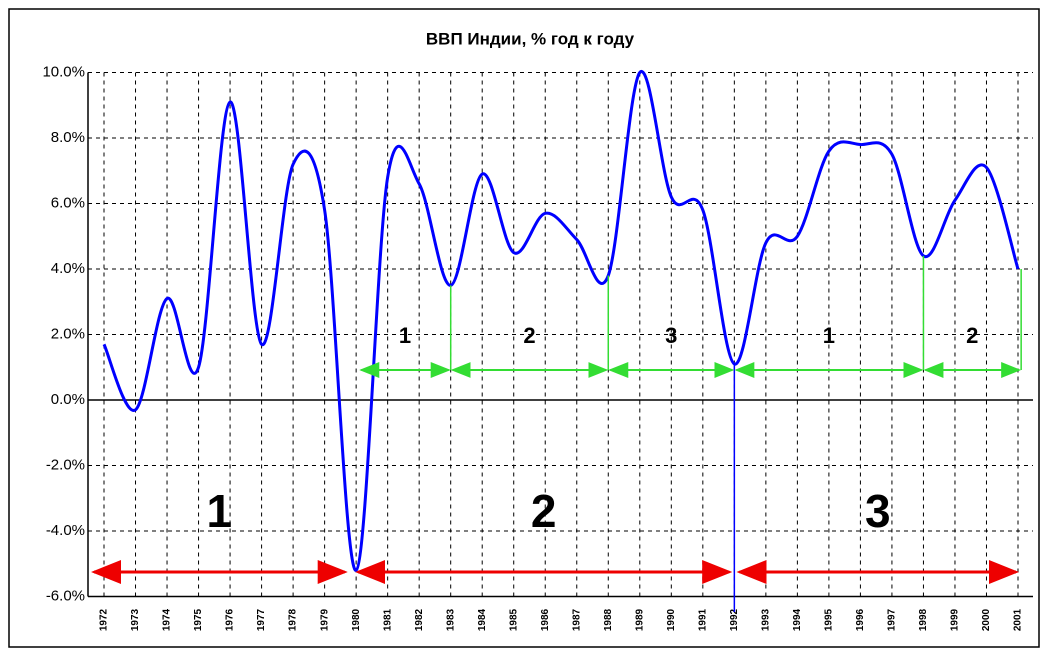  What do you see at coordinates (860, 619) in the screenshot?
I see `x-tick-label: 1996` at bounding box center [860, 619].